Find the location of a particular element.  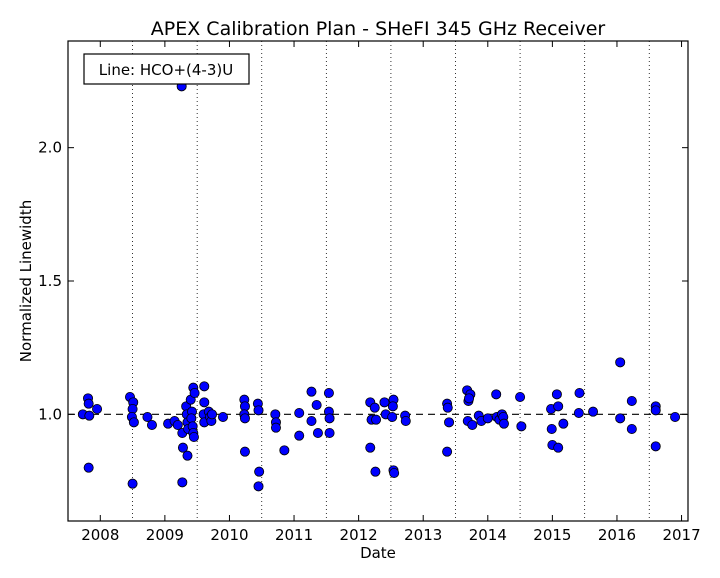

y-tick-label: 1.5 is located at coordinates (50, 281).